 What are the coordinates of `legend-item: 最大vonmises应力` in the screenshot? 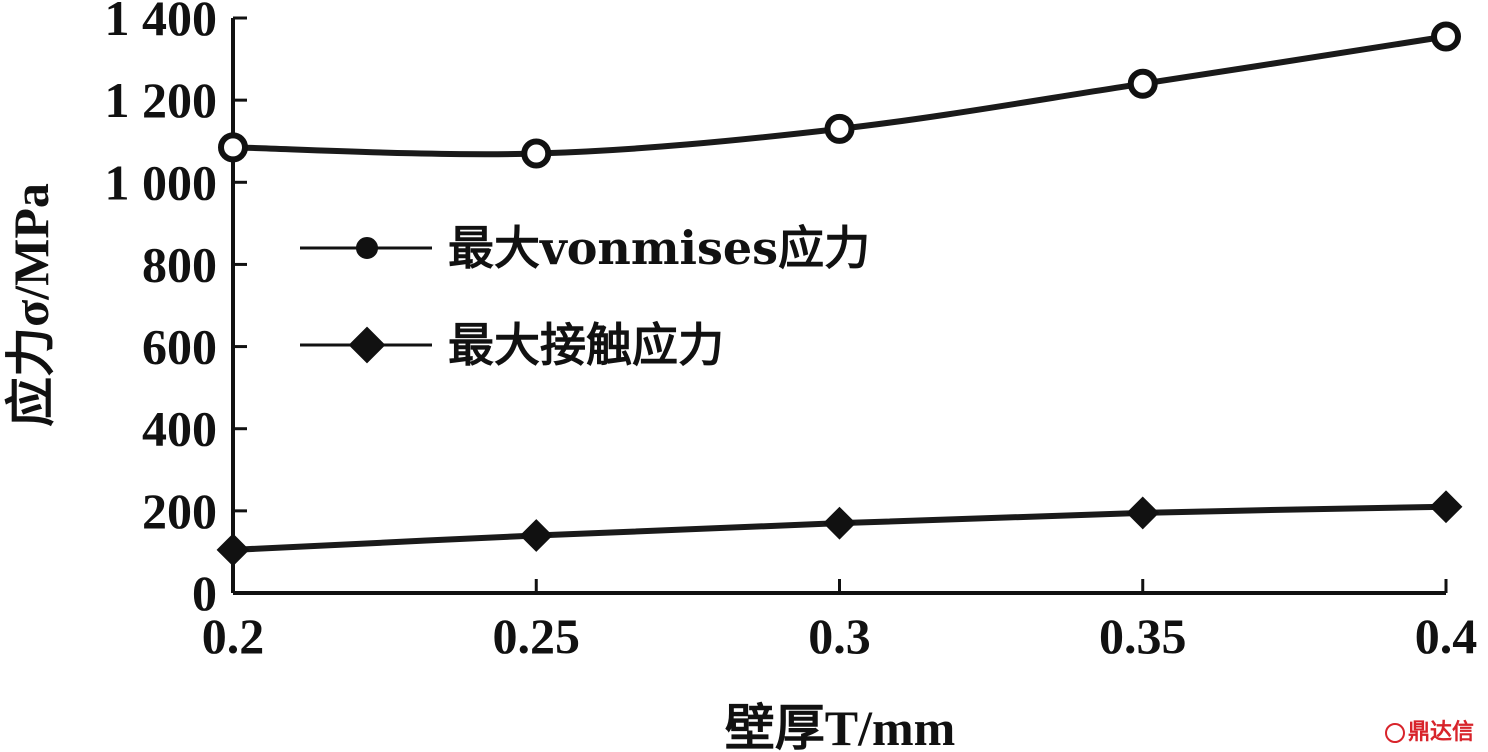 It's located at (585, 248).